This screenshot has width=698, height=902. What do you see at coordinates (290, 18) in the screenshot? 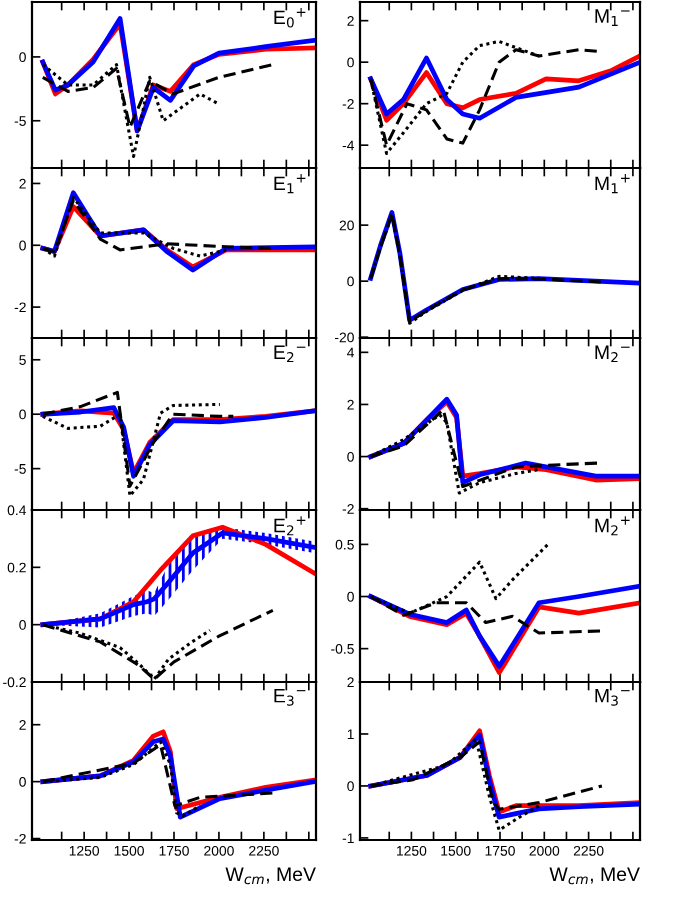
I see `chart-title: E$_{0}$$^{+}$` at bounding box center [290, 18].